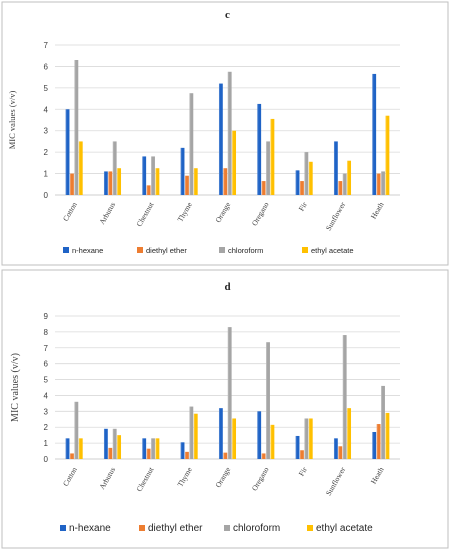  What do you see at coordinates (227, 287) in the screenshot?
I see `chart-title: d` at bounding box center [227, 287].